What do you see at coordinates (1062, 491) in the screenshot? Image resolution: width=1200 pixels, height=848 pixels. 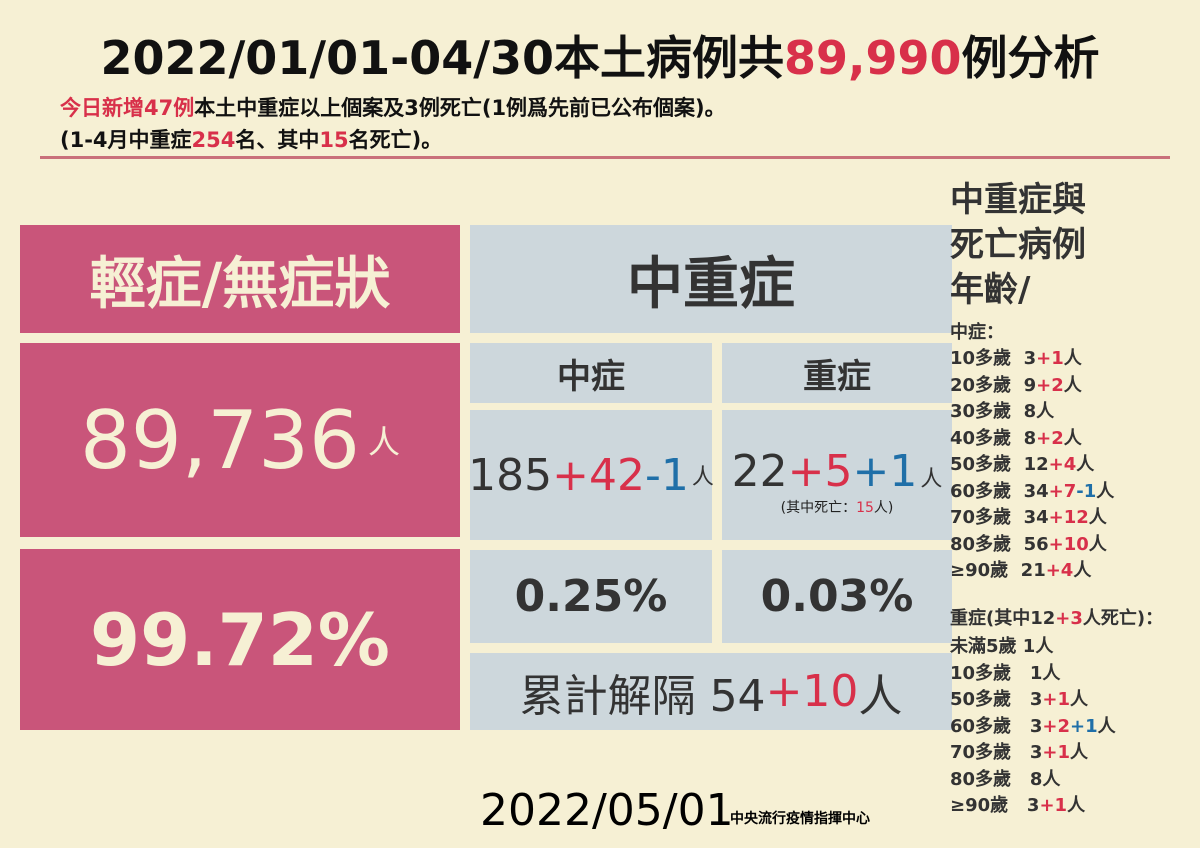 I see `text-segment: +7` at bounding box center [1062, 491].